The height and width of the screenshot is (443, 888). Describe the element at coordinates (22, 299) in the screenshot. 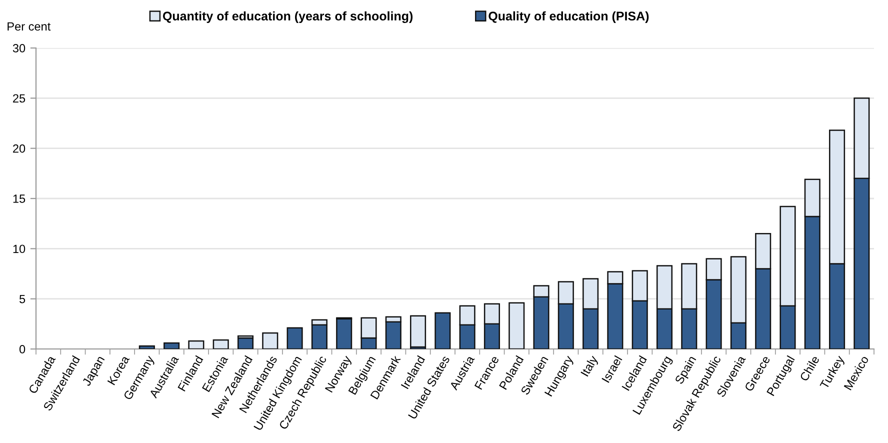

I see `y-tick-label: 5` at that location.